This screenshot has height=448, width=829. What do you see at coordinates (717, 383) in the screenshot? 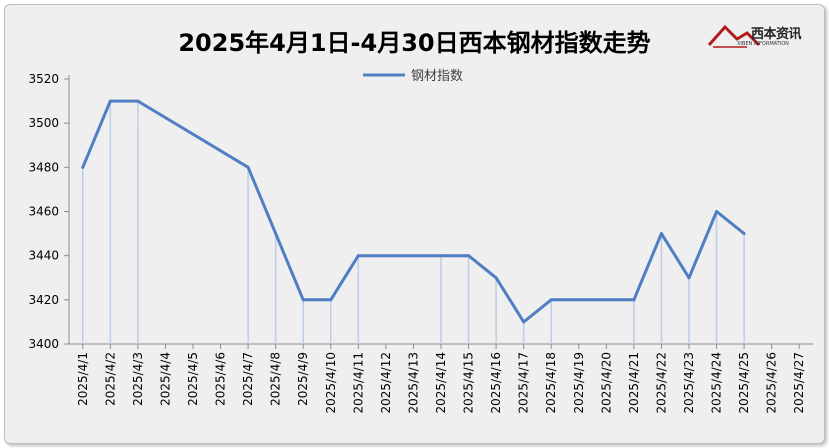
I see `x-tick-label: 2025/4/24` at bounding box center [717, 383].